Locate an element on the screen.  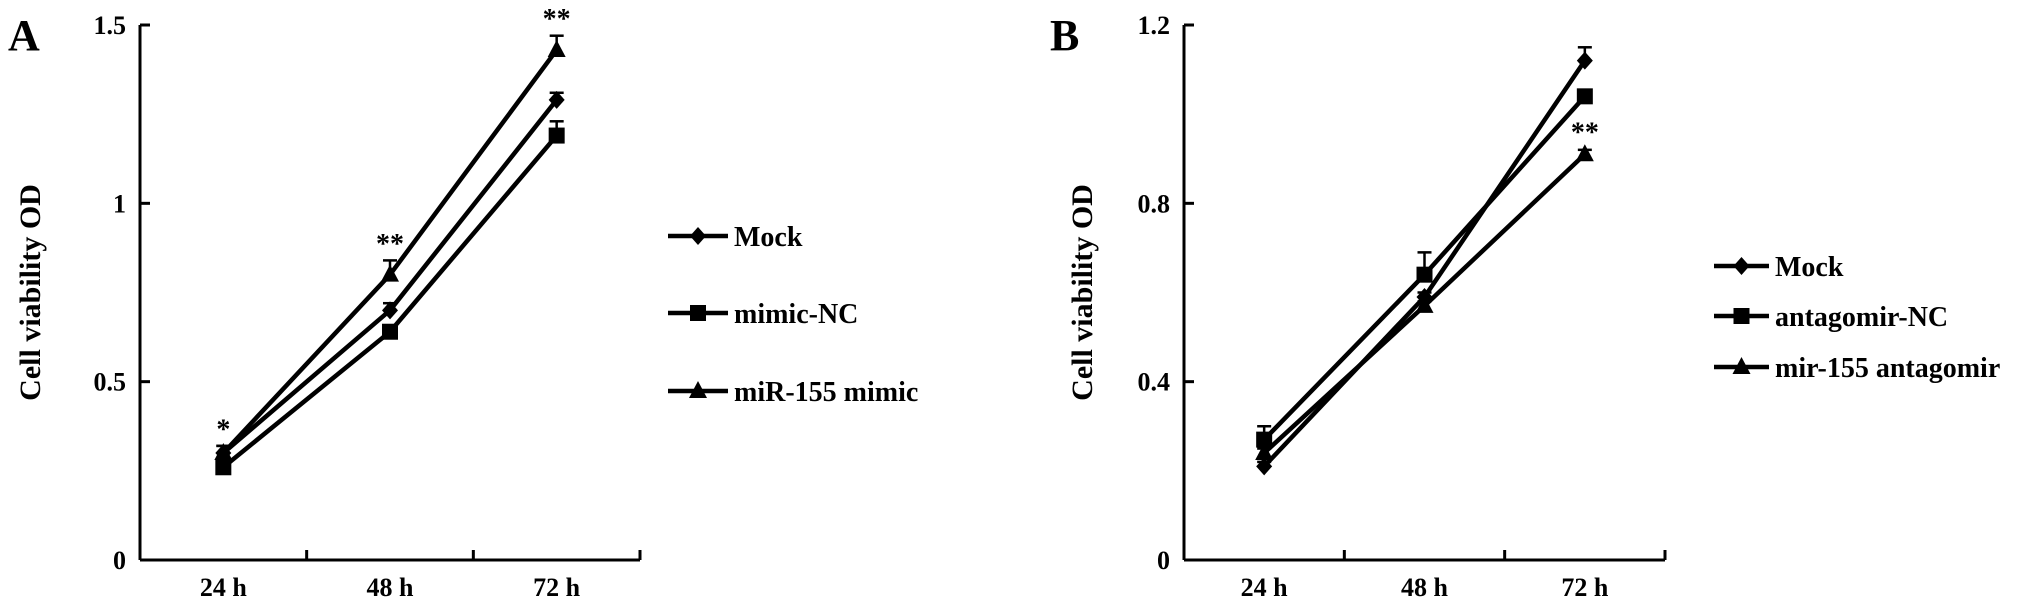
y-tick-label: 1 is located at coordinates (119, 203).